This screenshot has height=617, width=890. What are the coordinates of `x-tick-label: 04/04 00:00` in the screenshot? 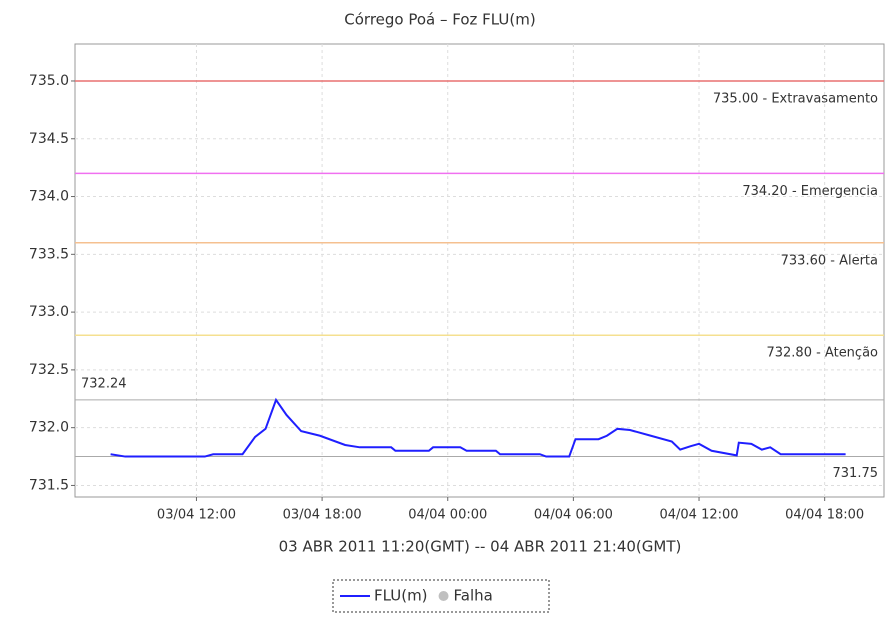 It's located at (447, 515).